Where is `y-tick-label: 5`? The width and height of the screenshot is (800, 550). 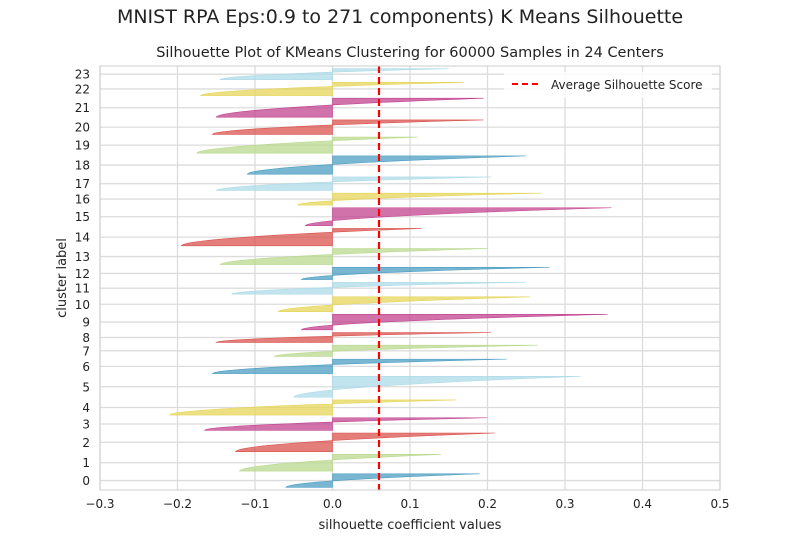 y-tick-label: 5 is located at coordinates (86, 387).